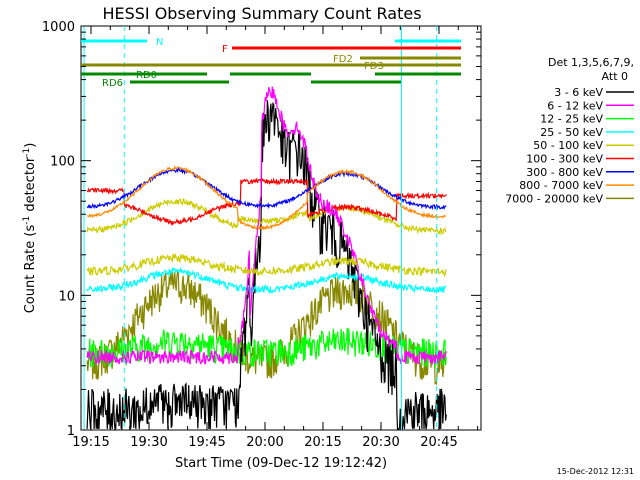  I want to click on y-tick-label: 100, so click(62, 162).